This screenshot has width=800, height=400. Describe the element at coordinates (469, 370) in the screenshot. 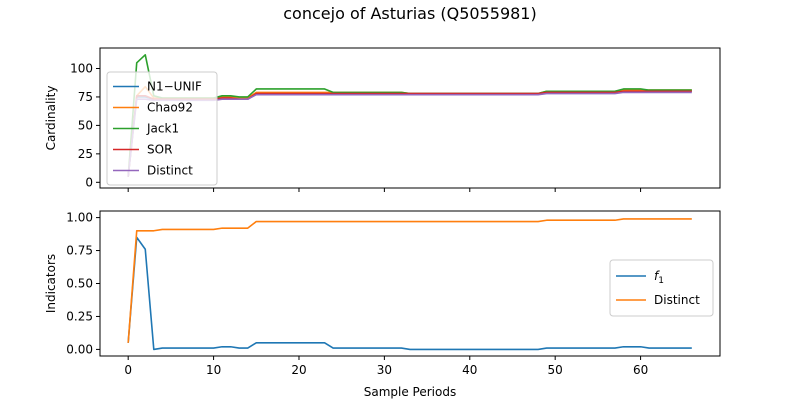

I see `x-tick-label: 40` at that location.